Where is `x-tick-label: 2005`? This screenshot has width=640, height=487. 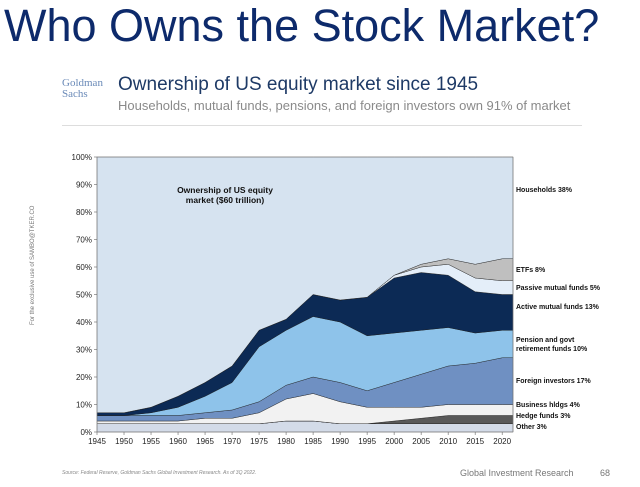
x-tick-label: 2005 is located at coordinates (421, 441).